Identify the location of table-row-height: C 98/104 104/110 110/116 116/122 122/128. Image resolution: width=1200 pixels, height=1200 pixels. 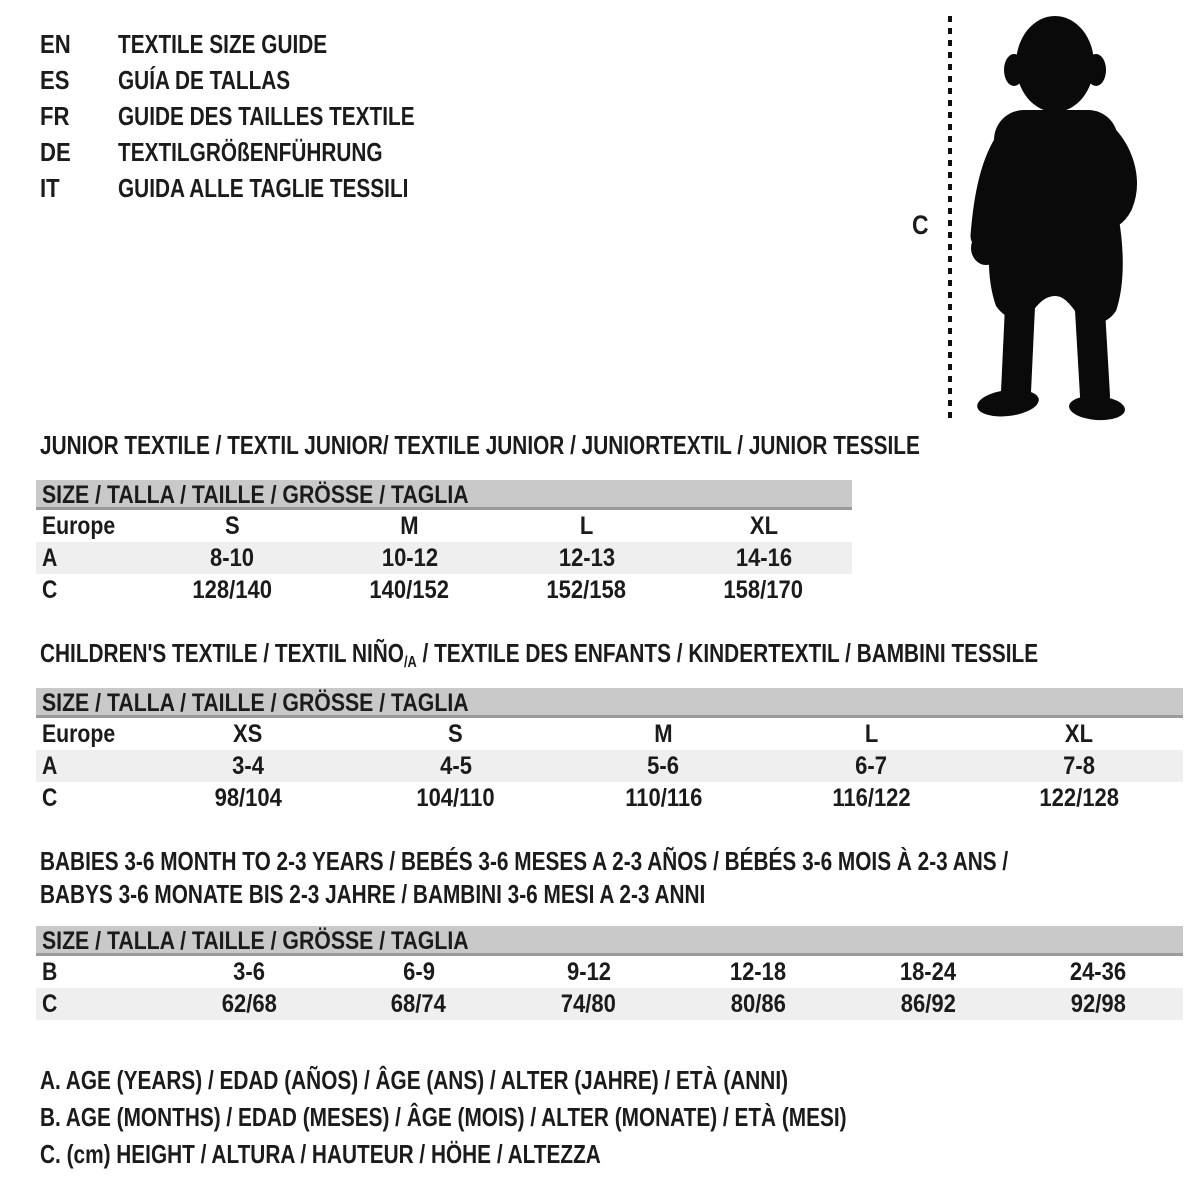
(609, 798).